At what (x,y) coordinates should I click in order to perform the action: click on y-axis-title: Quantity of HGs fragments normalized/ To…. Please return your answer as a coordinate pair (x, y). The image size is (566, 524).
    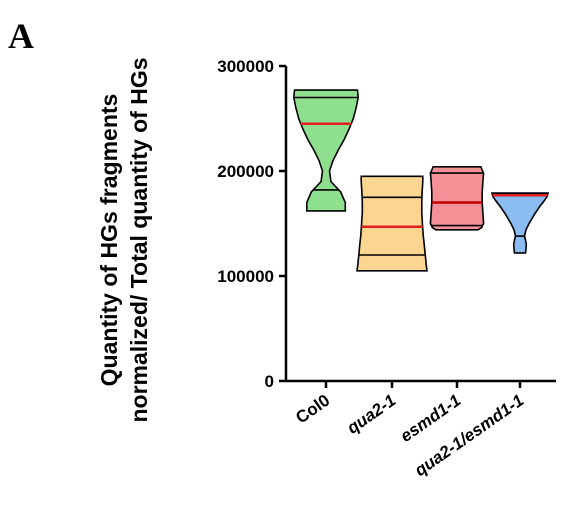
    Looking at the image, I should click on (124, 239).